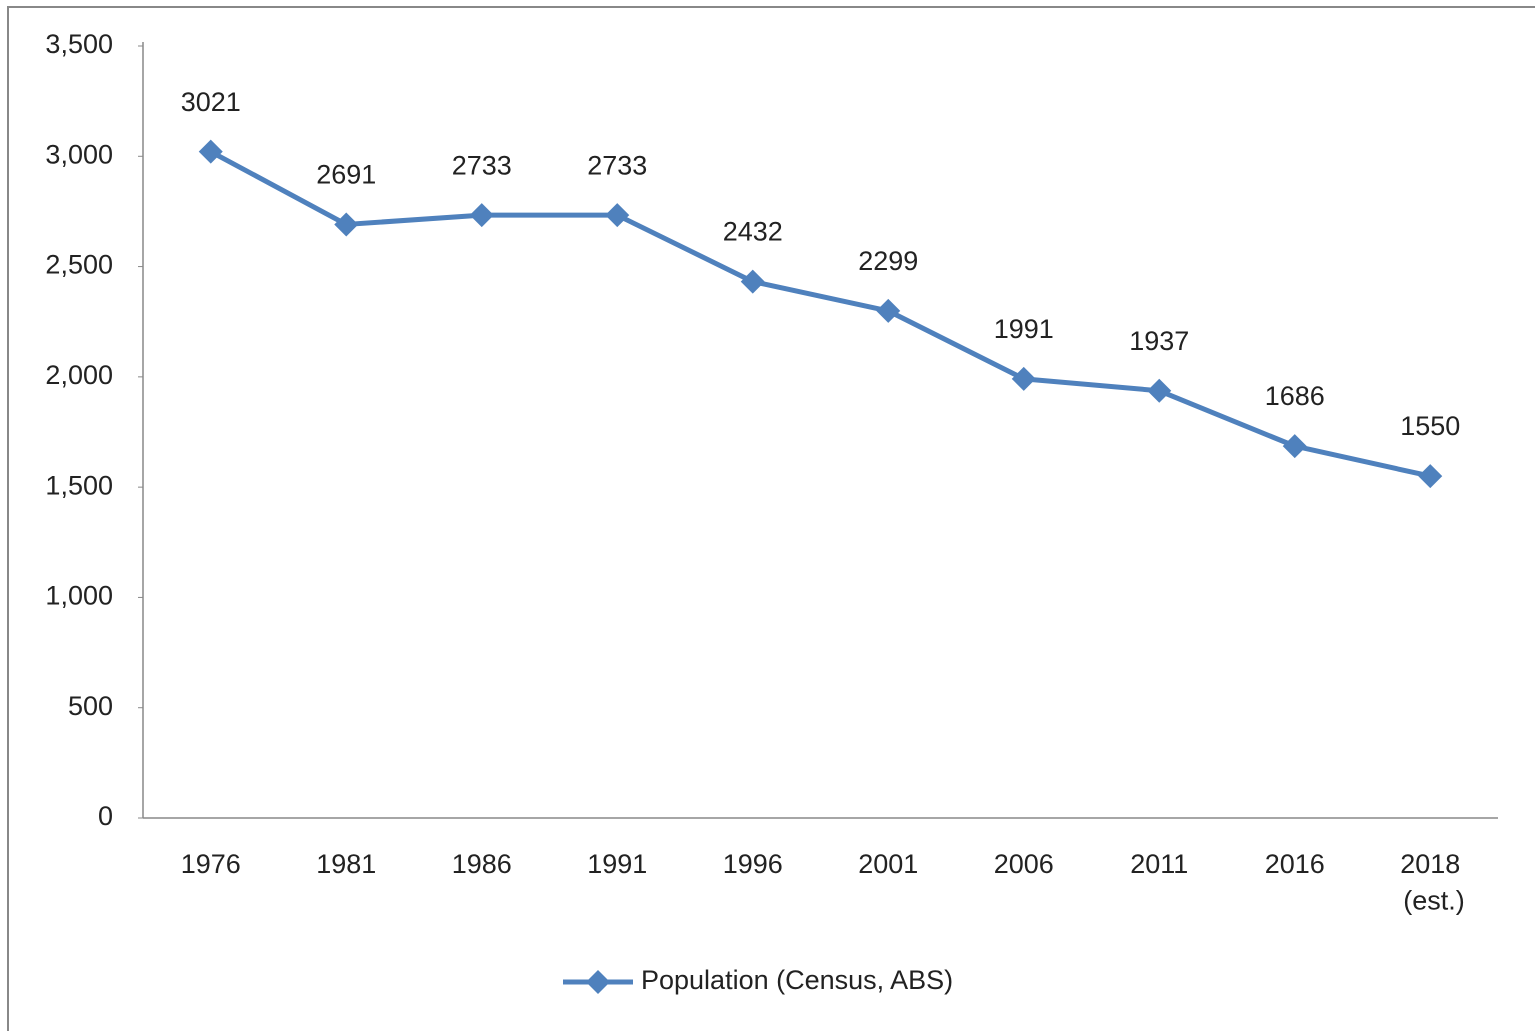  Describe the element at coordinates (482, 864) in the screenshot. I see `x-tick-label: 1986` at that location.